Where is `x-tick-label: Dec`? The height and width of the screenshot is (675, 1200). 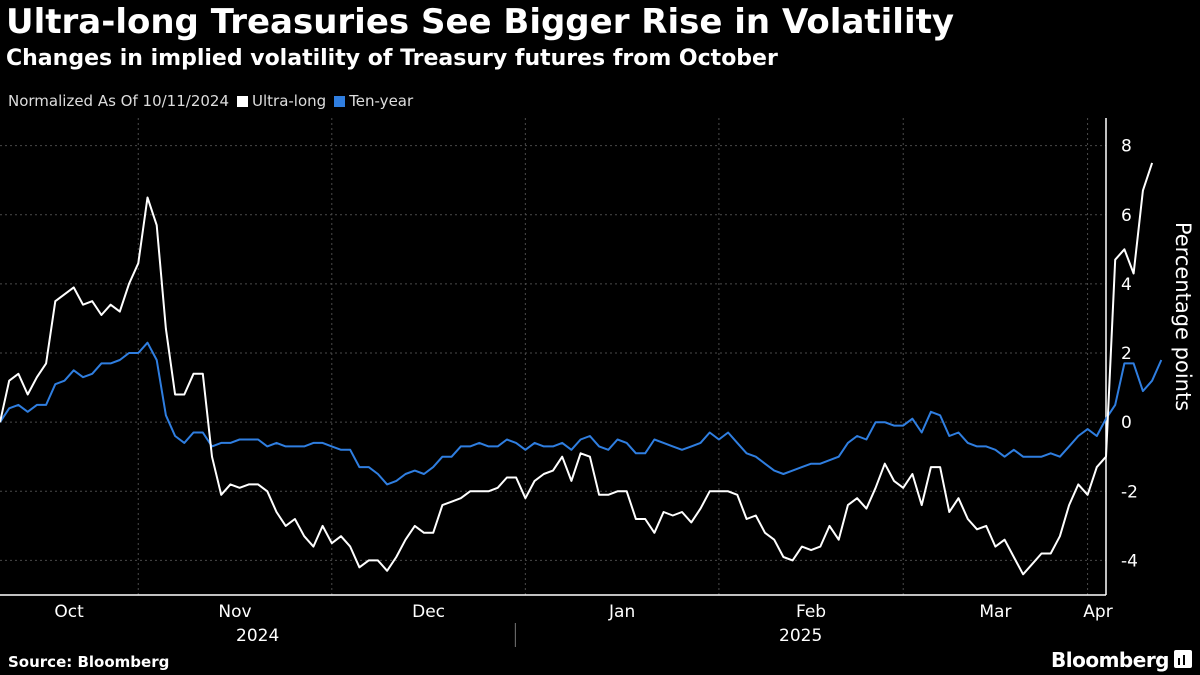 x-tick-label: Dec is located at coordinates (428, 612).